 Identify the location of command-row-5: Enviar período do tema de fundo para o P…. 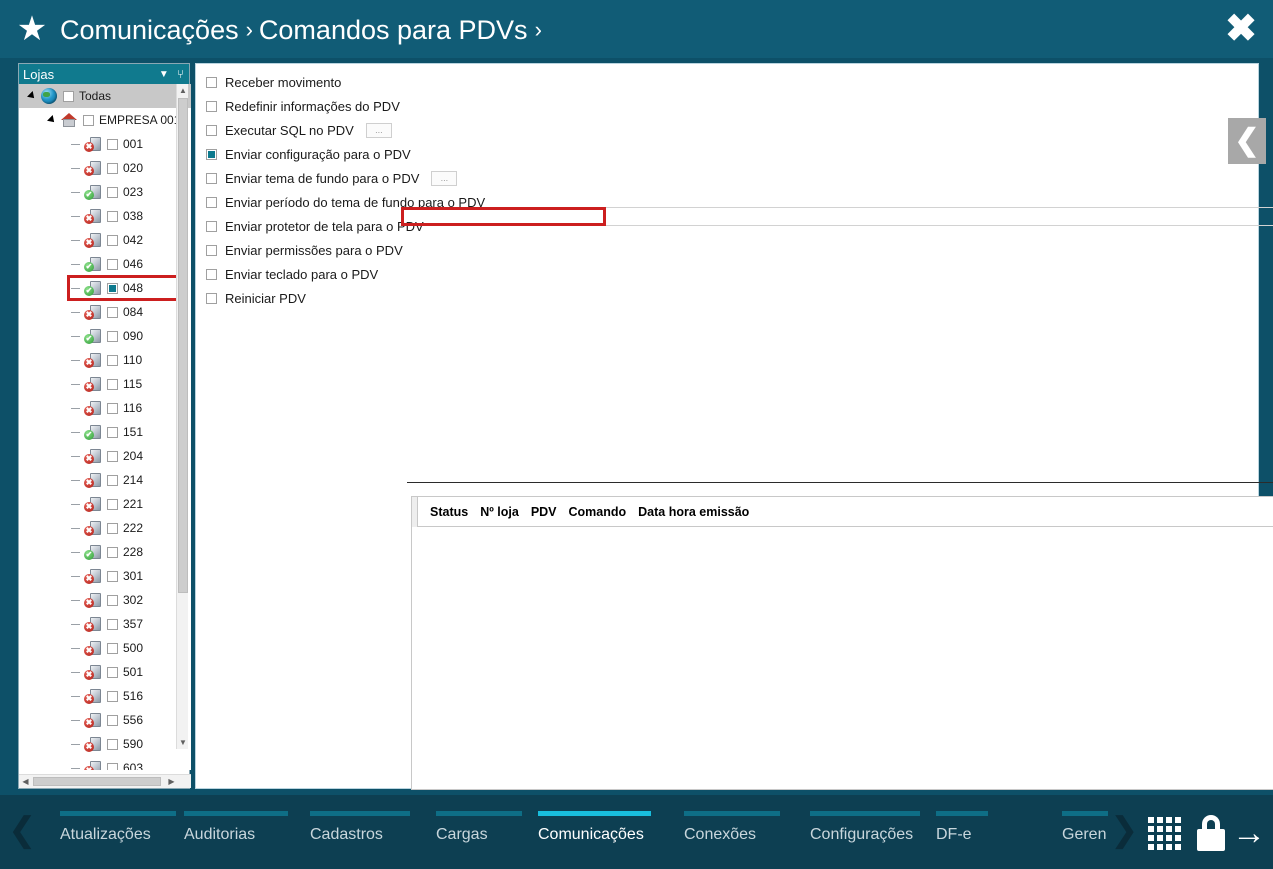
(726, 202).